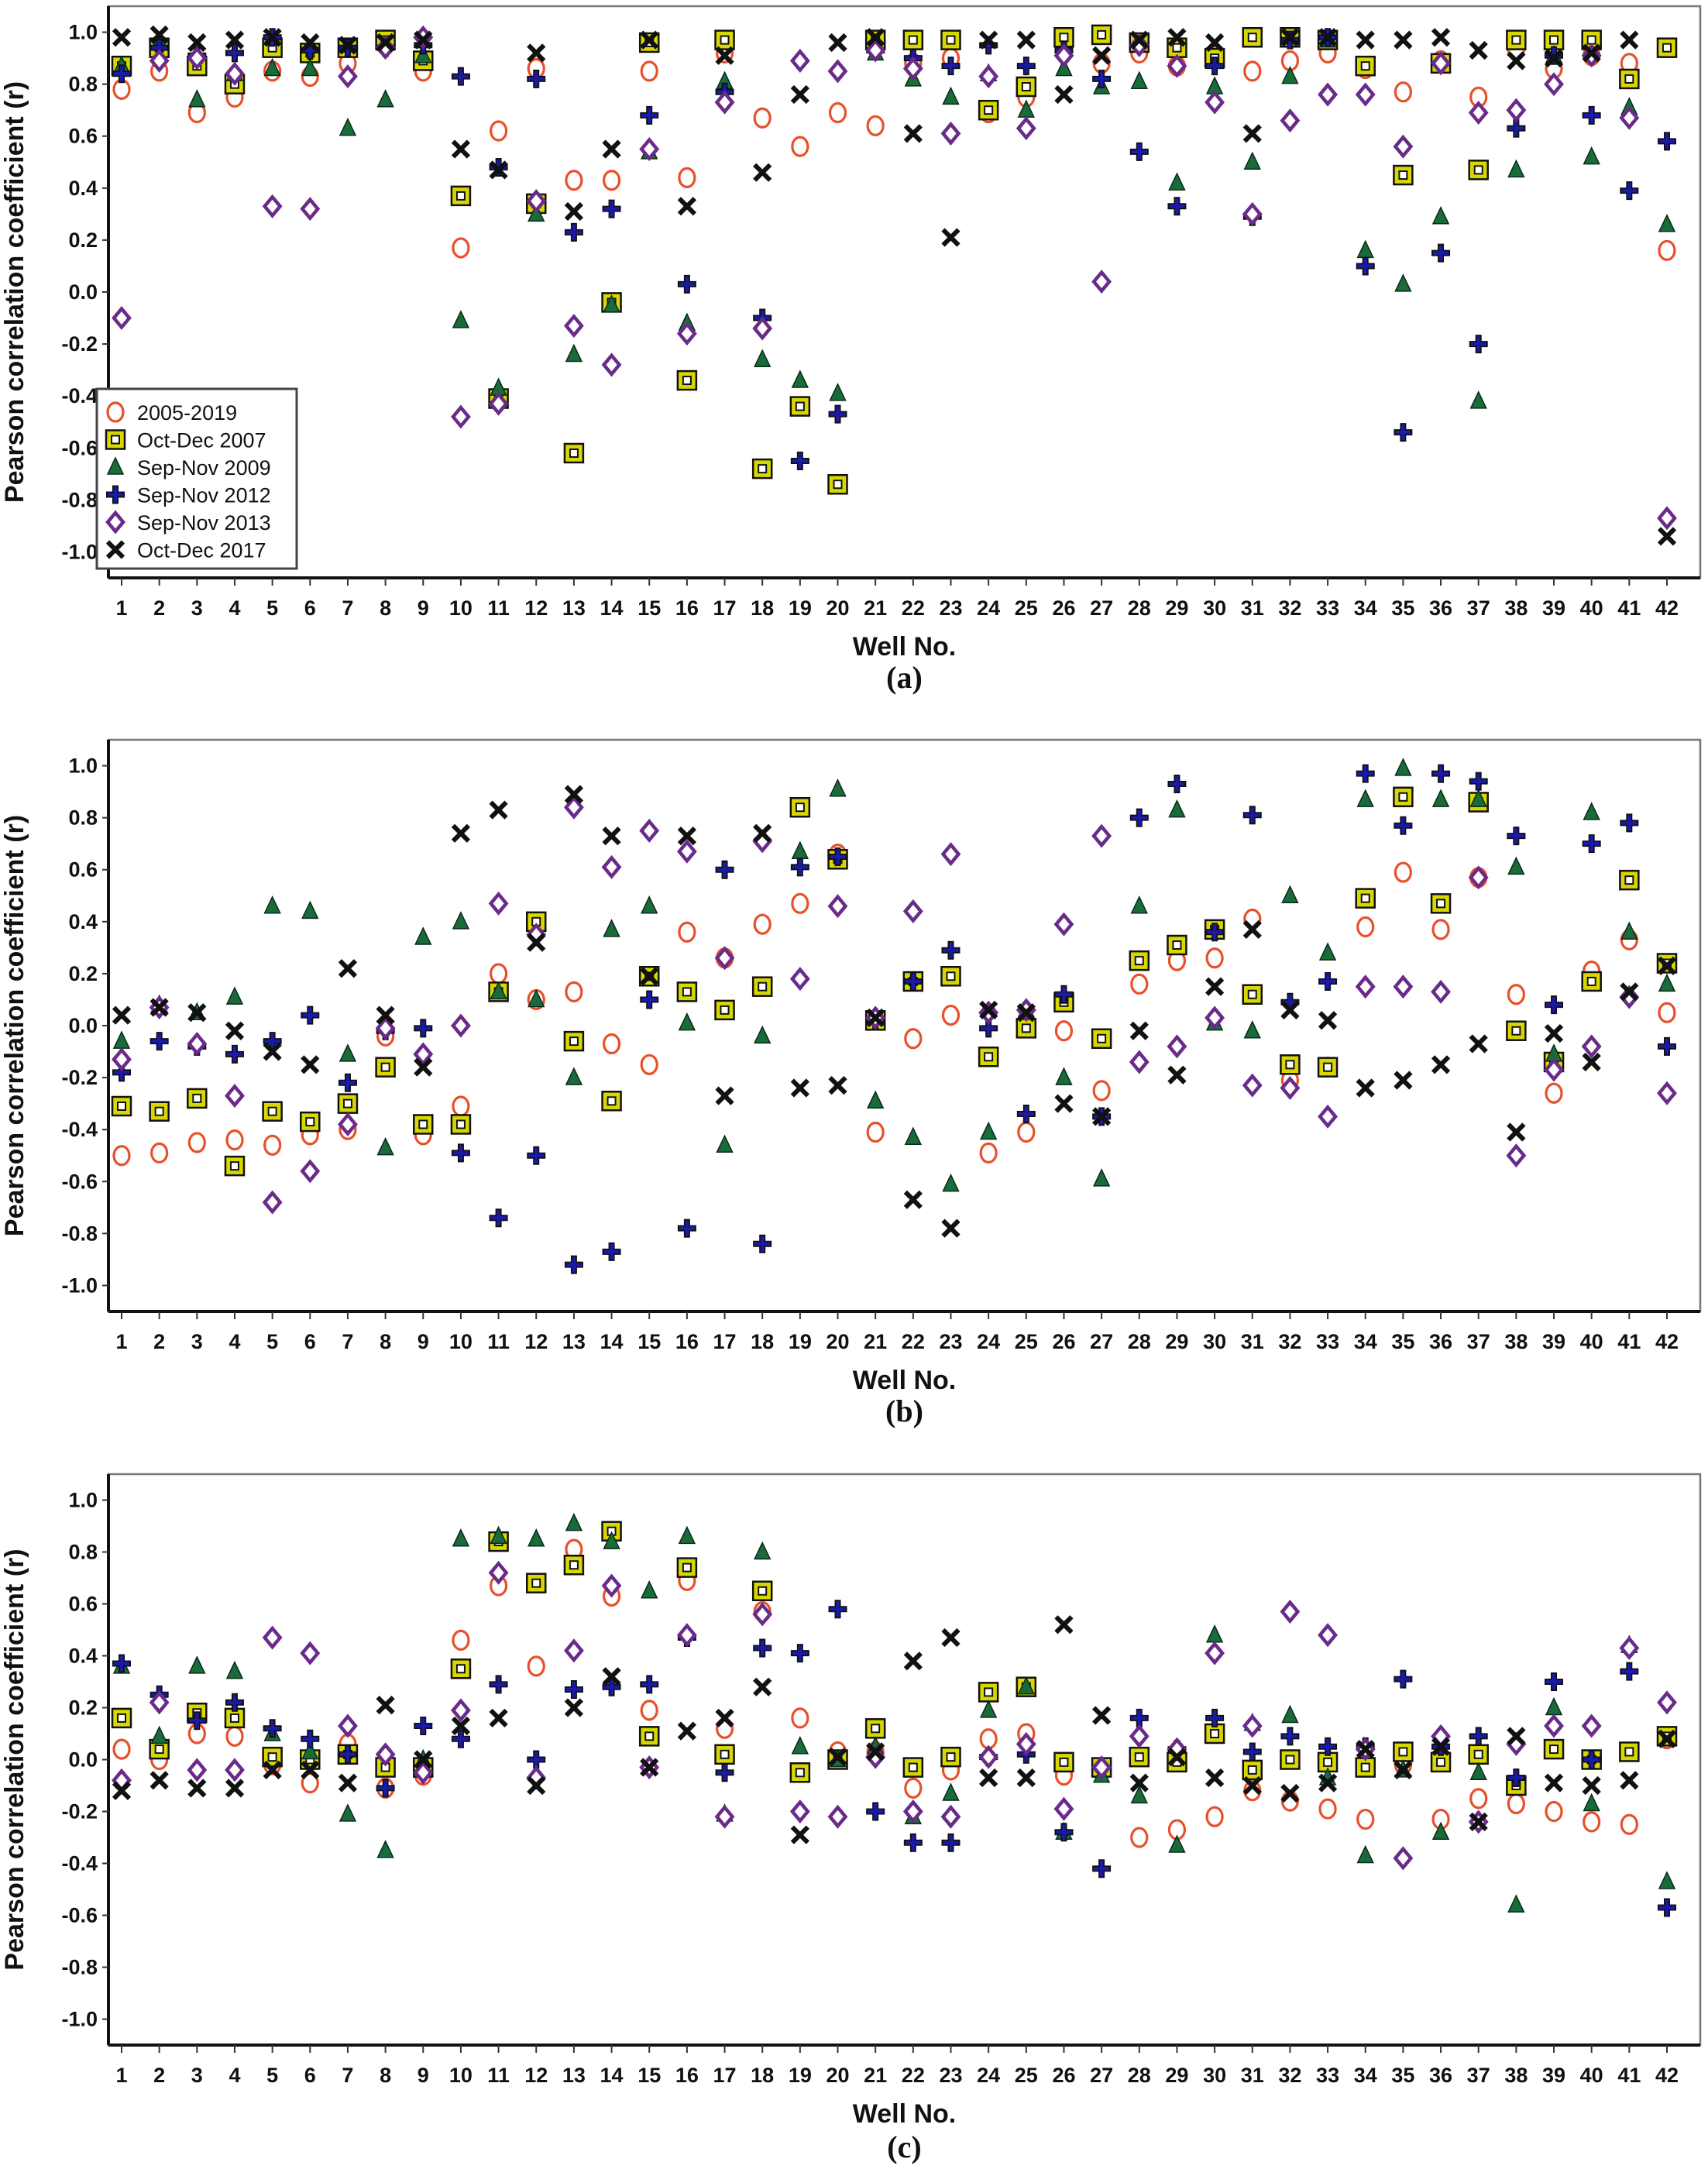  I want to click on x-tick-label: 31, so click(1252, 1342).